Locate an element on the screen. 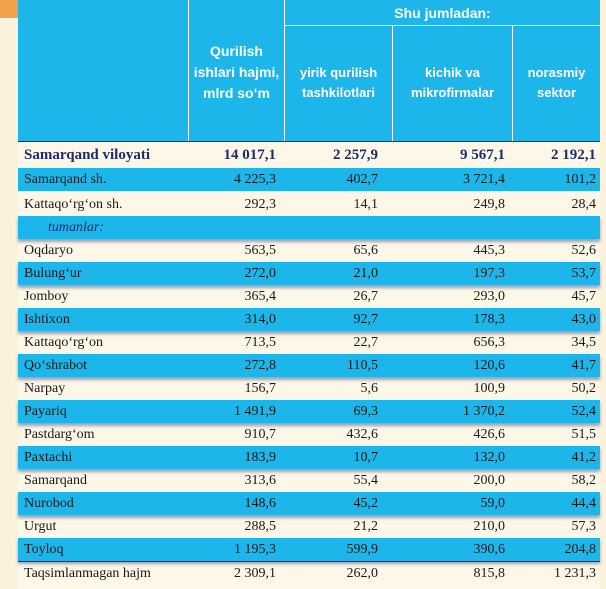 Image resolution: width=606 pixels, height=589 pixels. row-name: Oqdaryo is located at coordinates (48, 250).